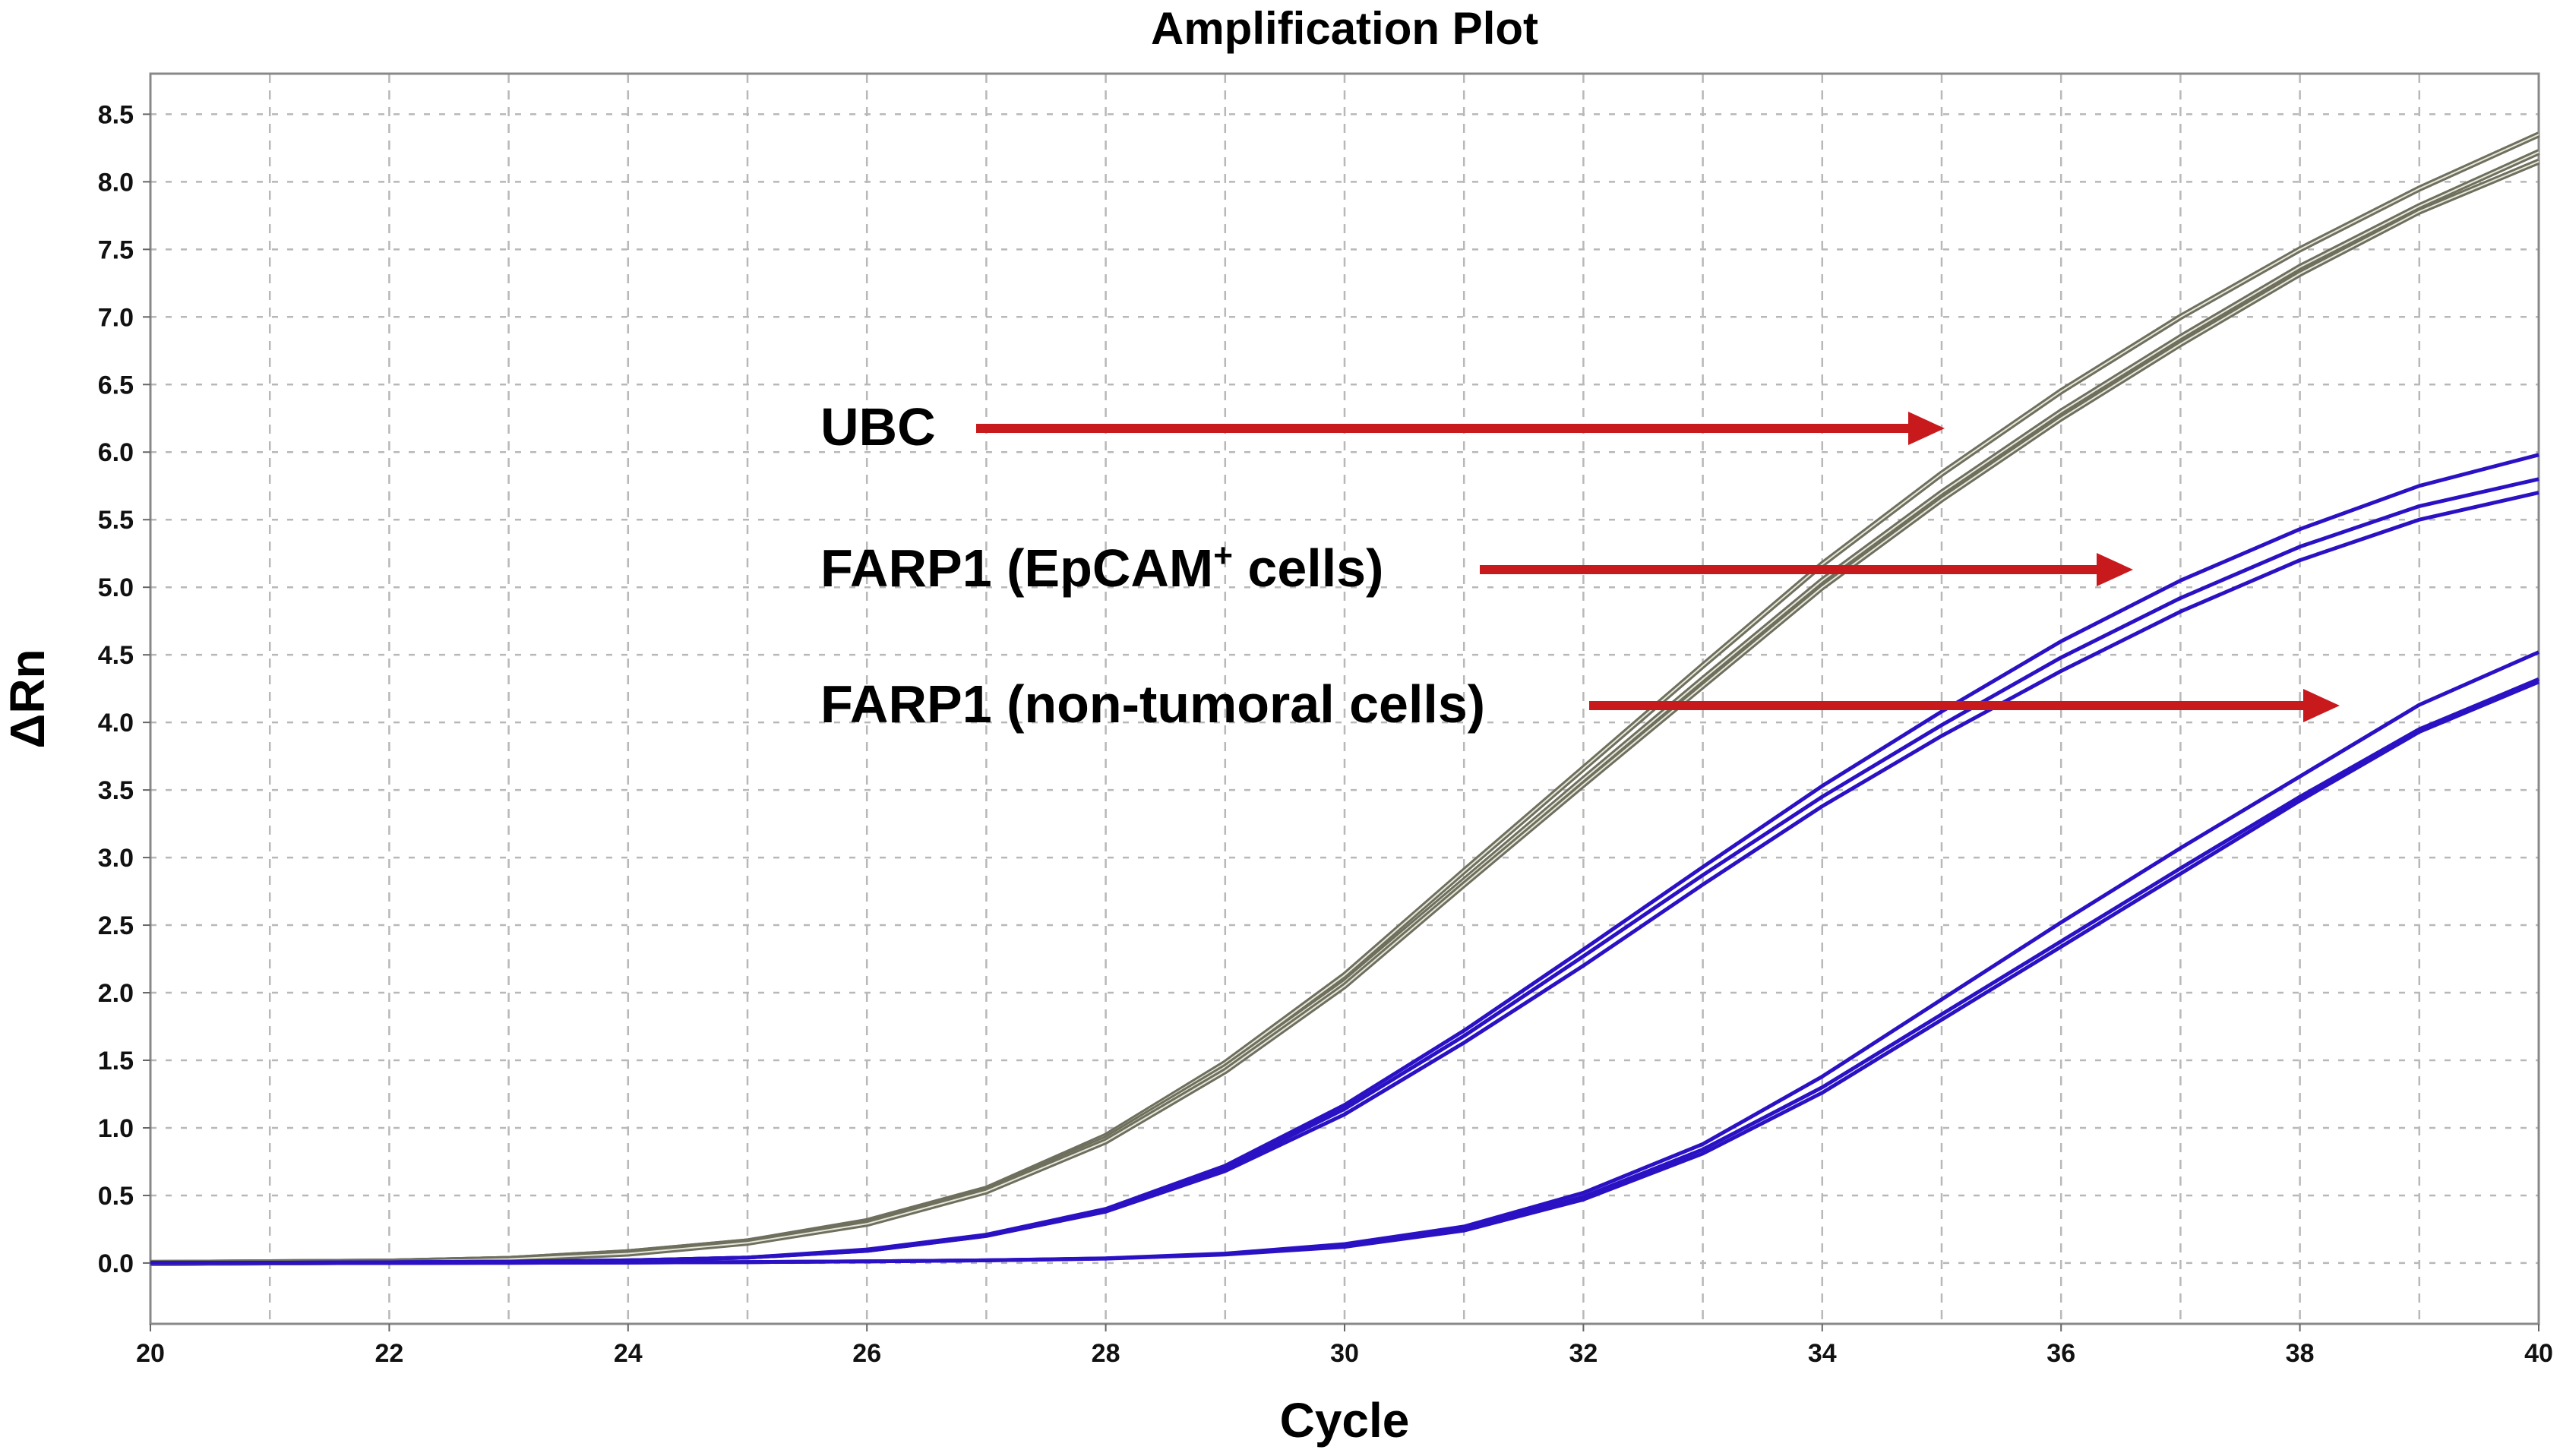  What do you see at coordinates (116, 317) in the screenshot?
I see `y-tick-label: 7.0` at bounding box center [116, 317].